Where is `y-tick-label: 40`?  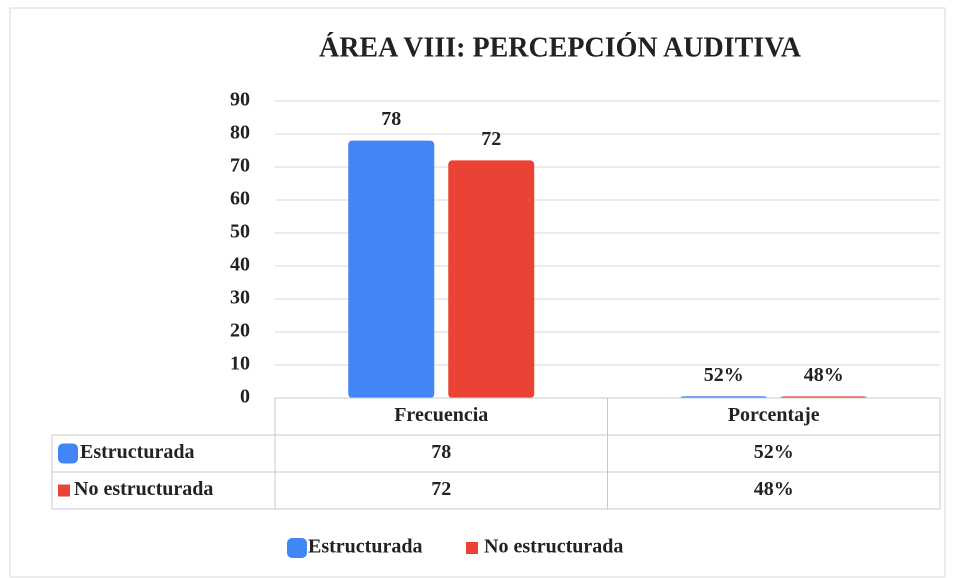 y-tick-label: 40 is located at coordinates (240, 265).